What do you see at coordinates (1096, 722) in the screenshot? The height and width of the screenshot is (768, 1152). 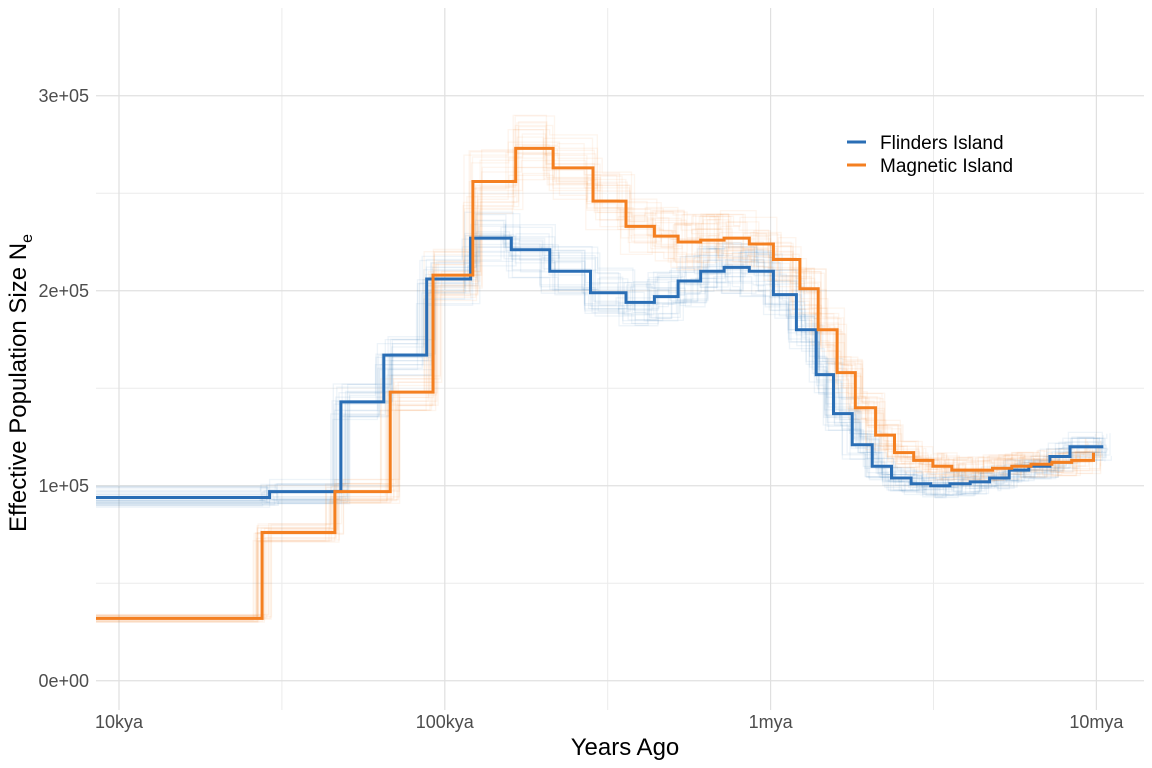 I see `x-tick-label: 10mya` at bounding box center [1096, 722].